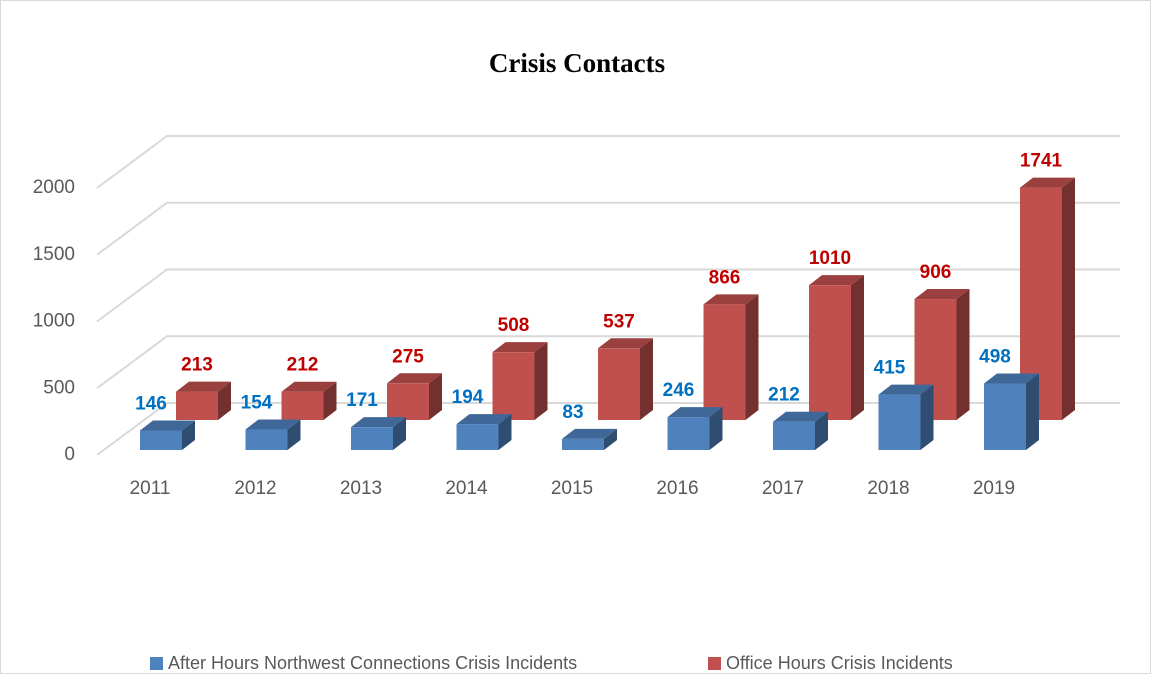  I want to click on x-tick-label: 2018, so click(888, 488).